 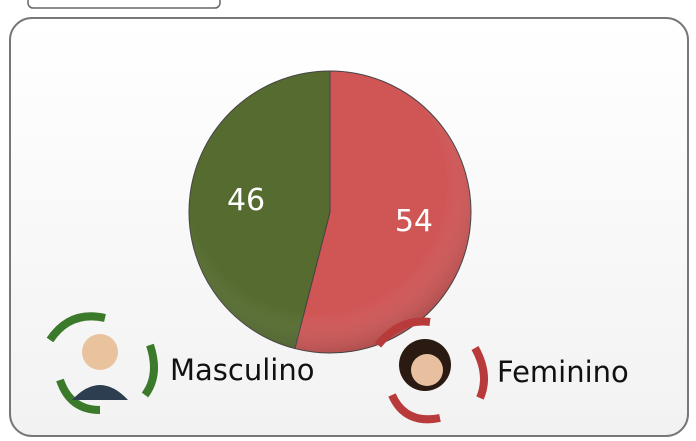 What do you see at coordinates (414, 221) in the screenshot?
I see `data-label: 54` at bounding box center [414, 221].